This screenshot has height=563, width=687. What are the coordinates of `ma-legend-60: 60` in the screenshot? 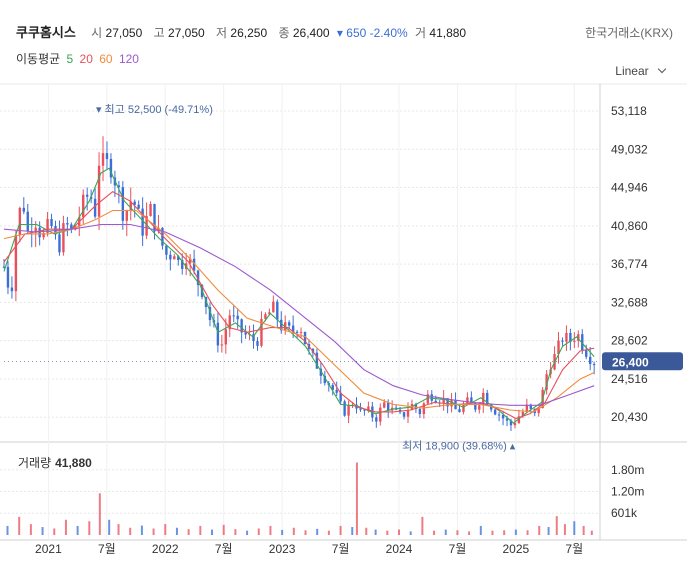 It's located at (106, 59).